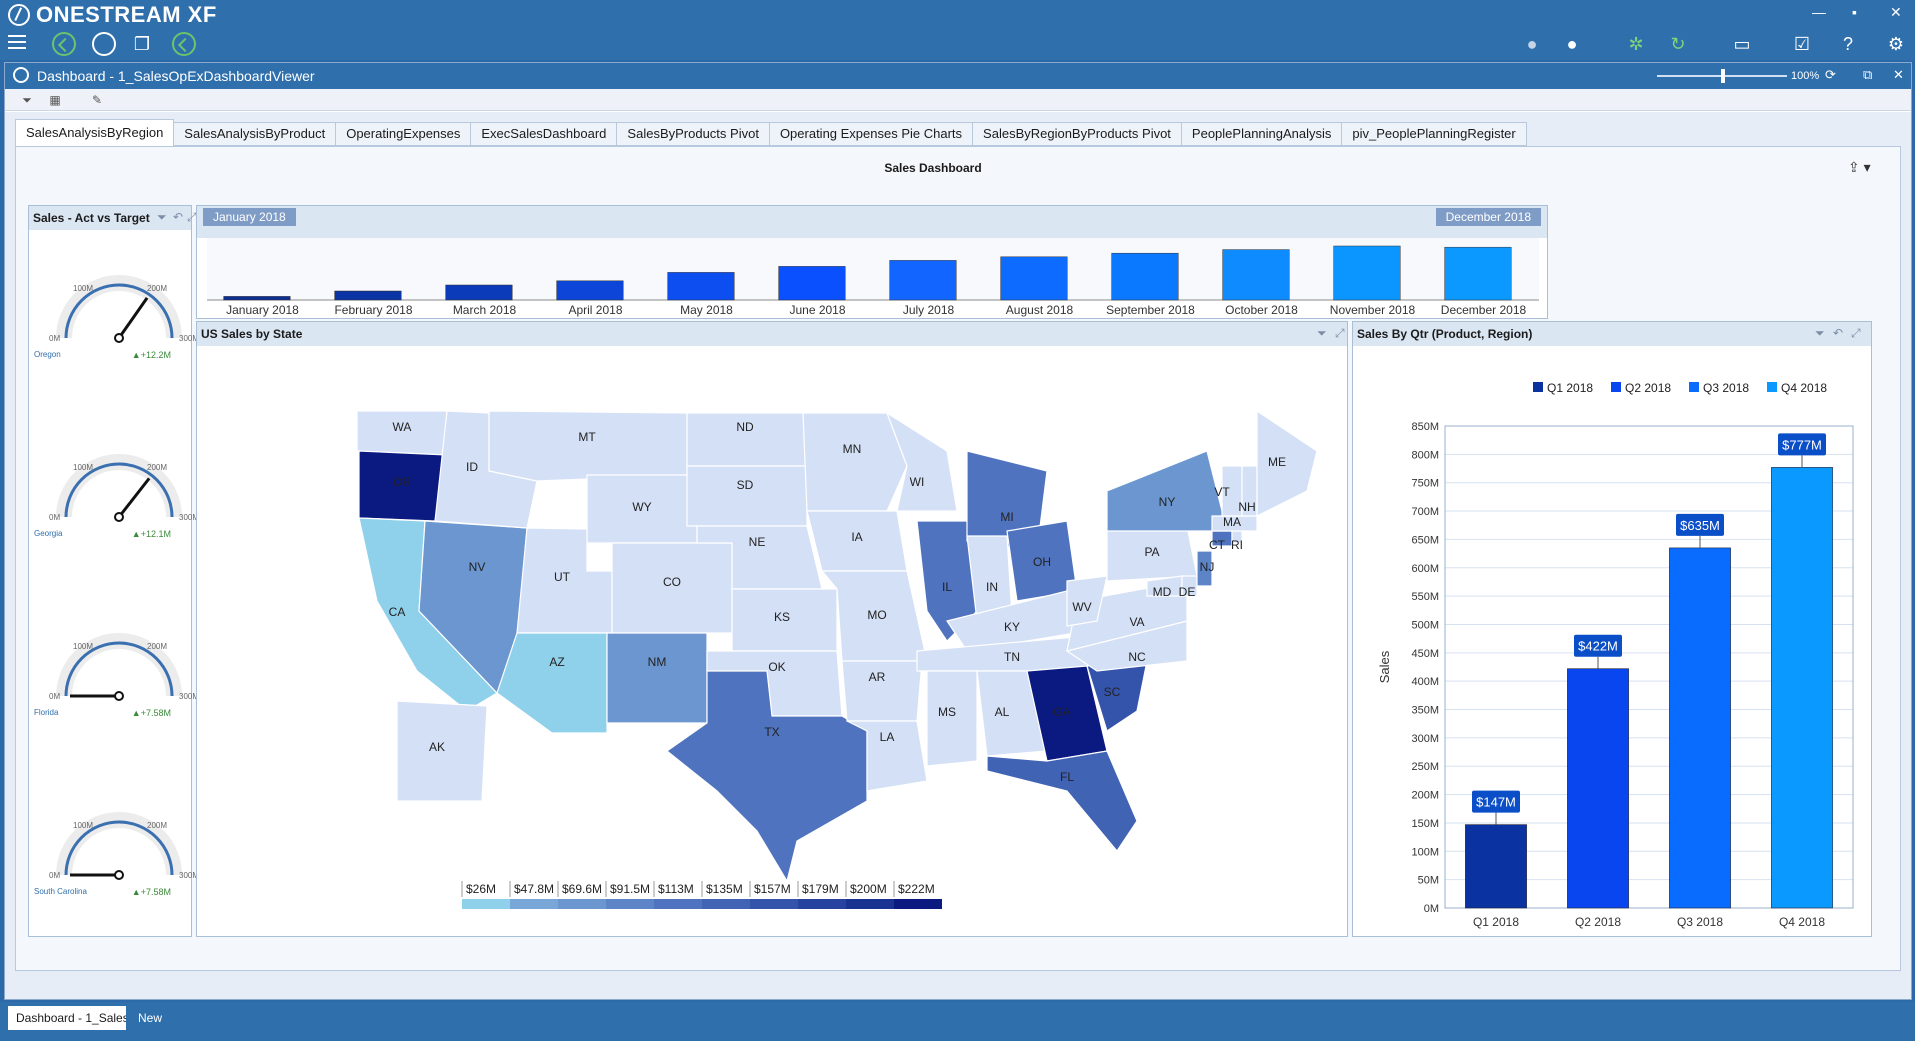 Image resolution: width=1915 pixels, height=1041 pixels. I want to click on documents-icon: ❐, so click(142, 44).